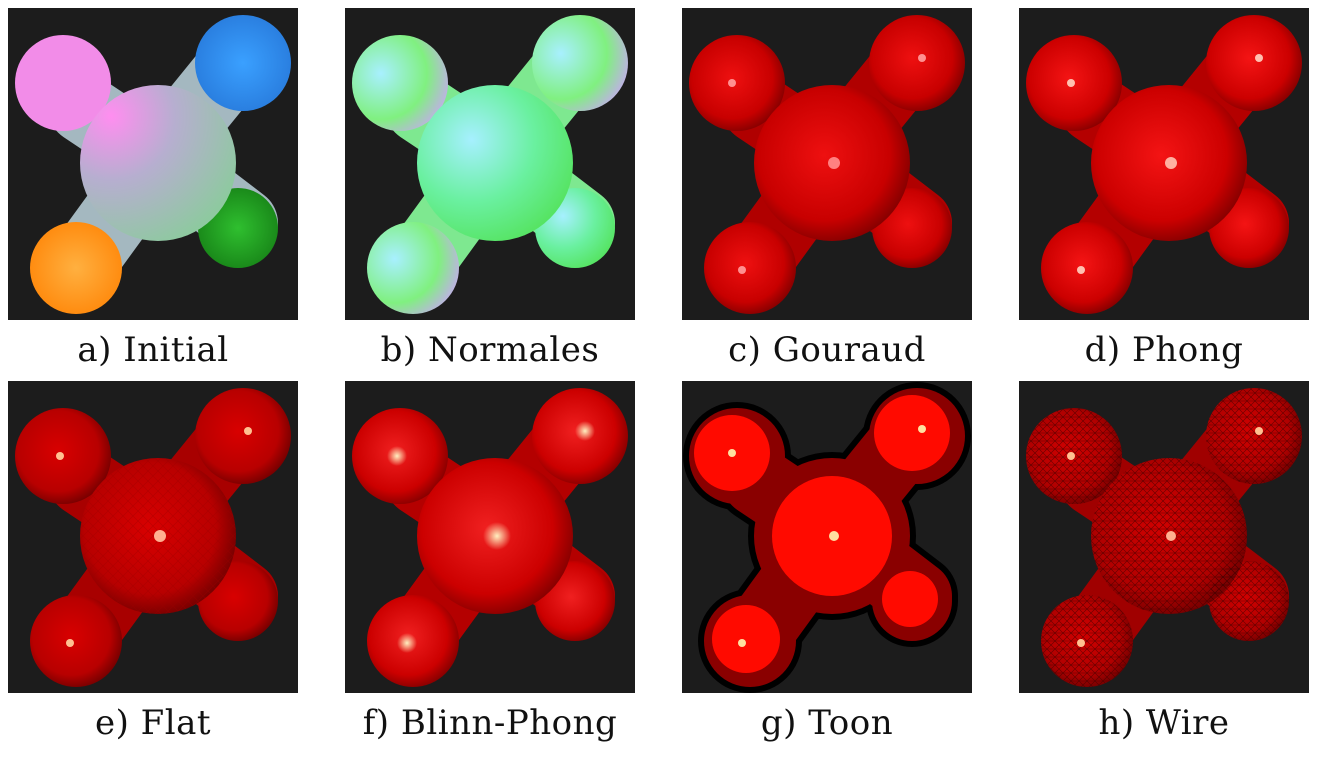  What do you see at coordinates (153, 723) in the screenshot?
I see `caption-flat: e) Flat` at bounding box center [153, 723].